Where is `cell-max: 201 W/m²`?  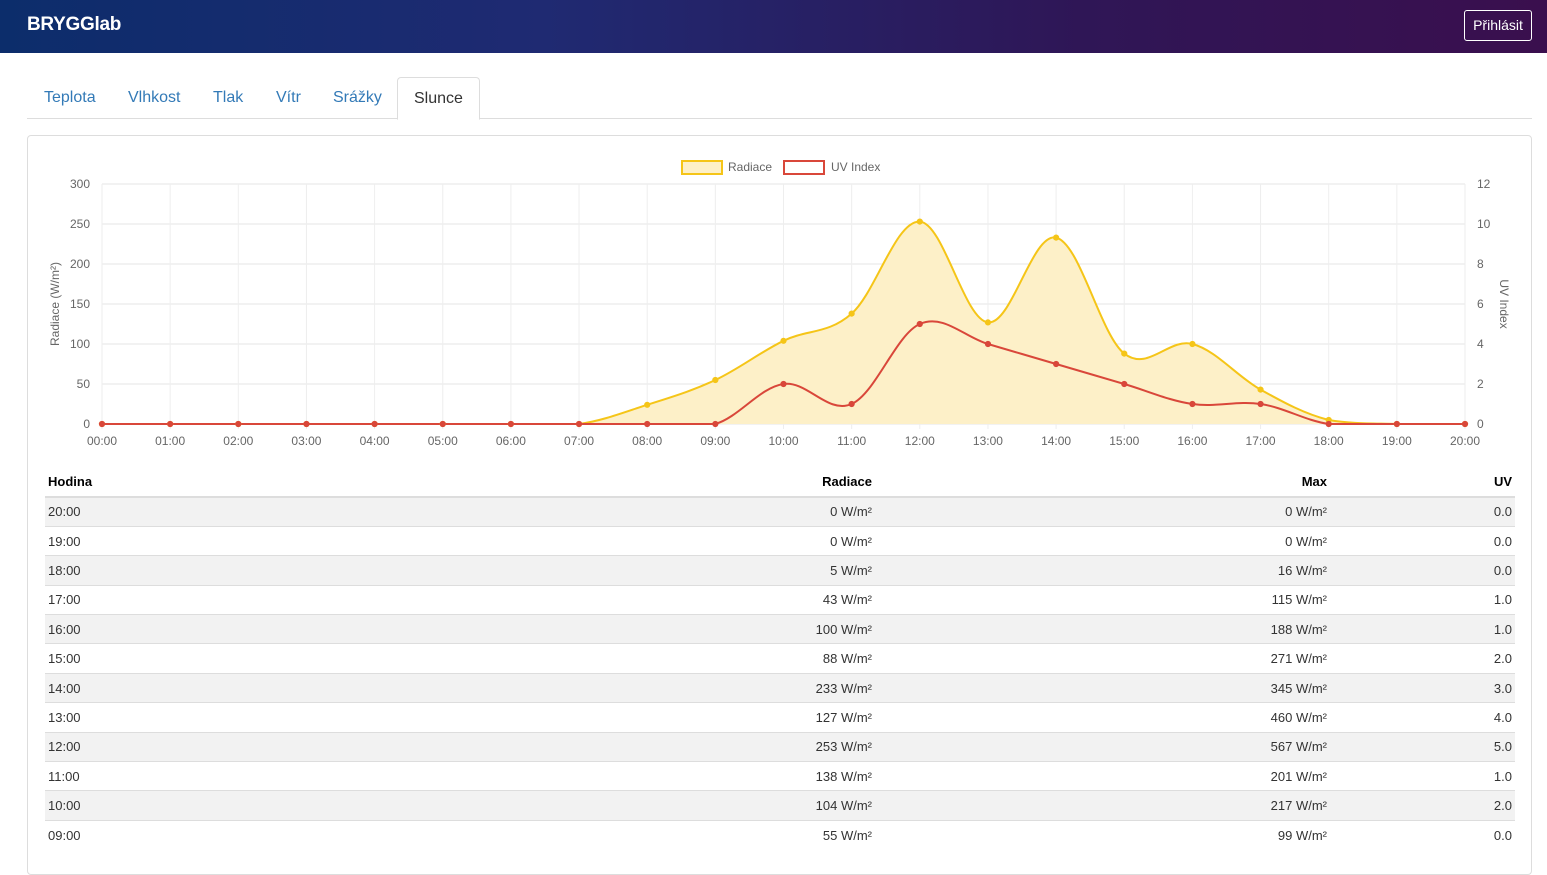 cell-max: 201 W/m² is located at coordinates (1102, 776).